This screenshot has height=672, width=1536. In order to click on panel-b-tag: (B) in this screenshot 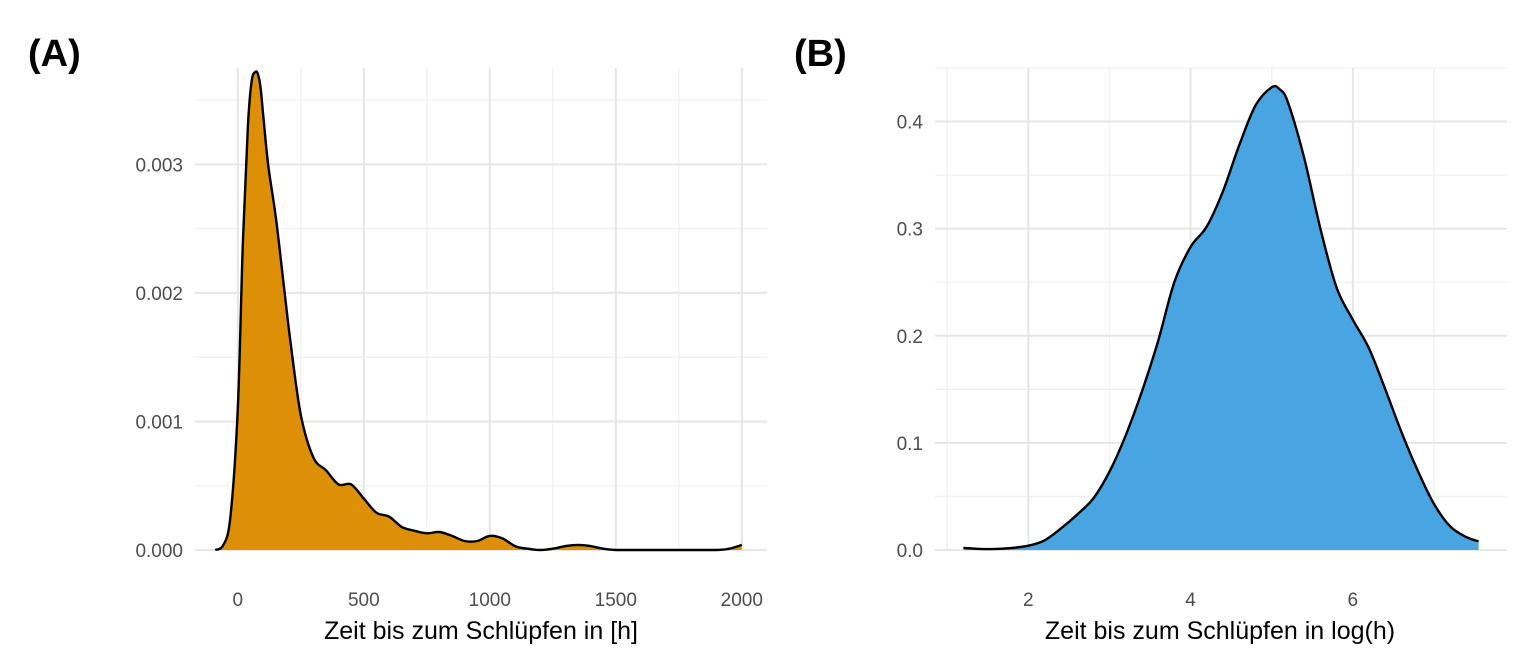, I will do `click(820, 54)`.